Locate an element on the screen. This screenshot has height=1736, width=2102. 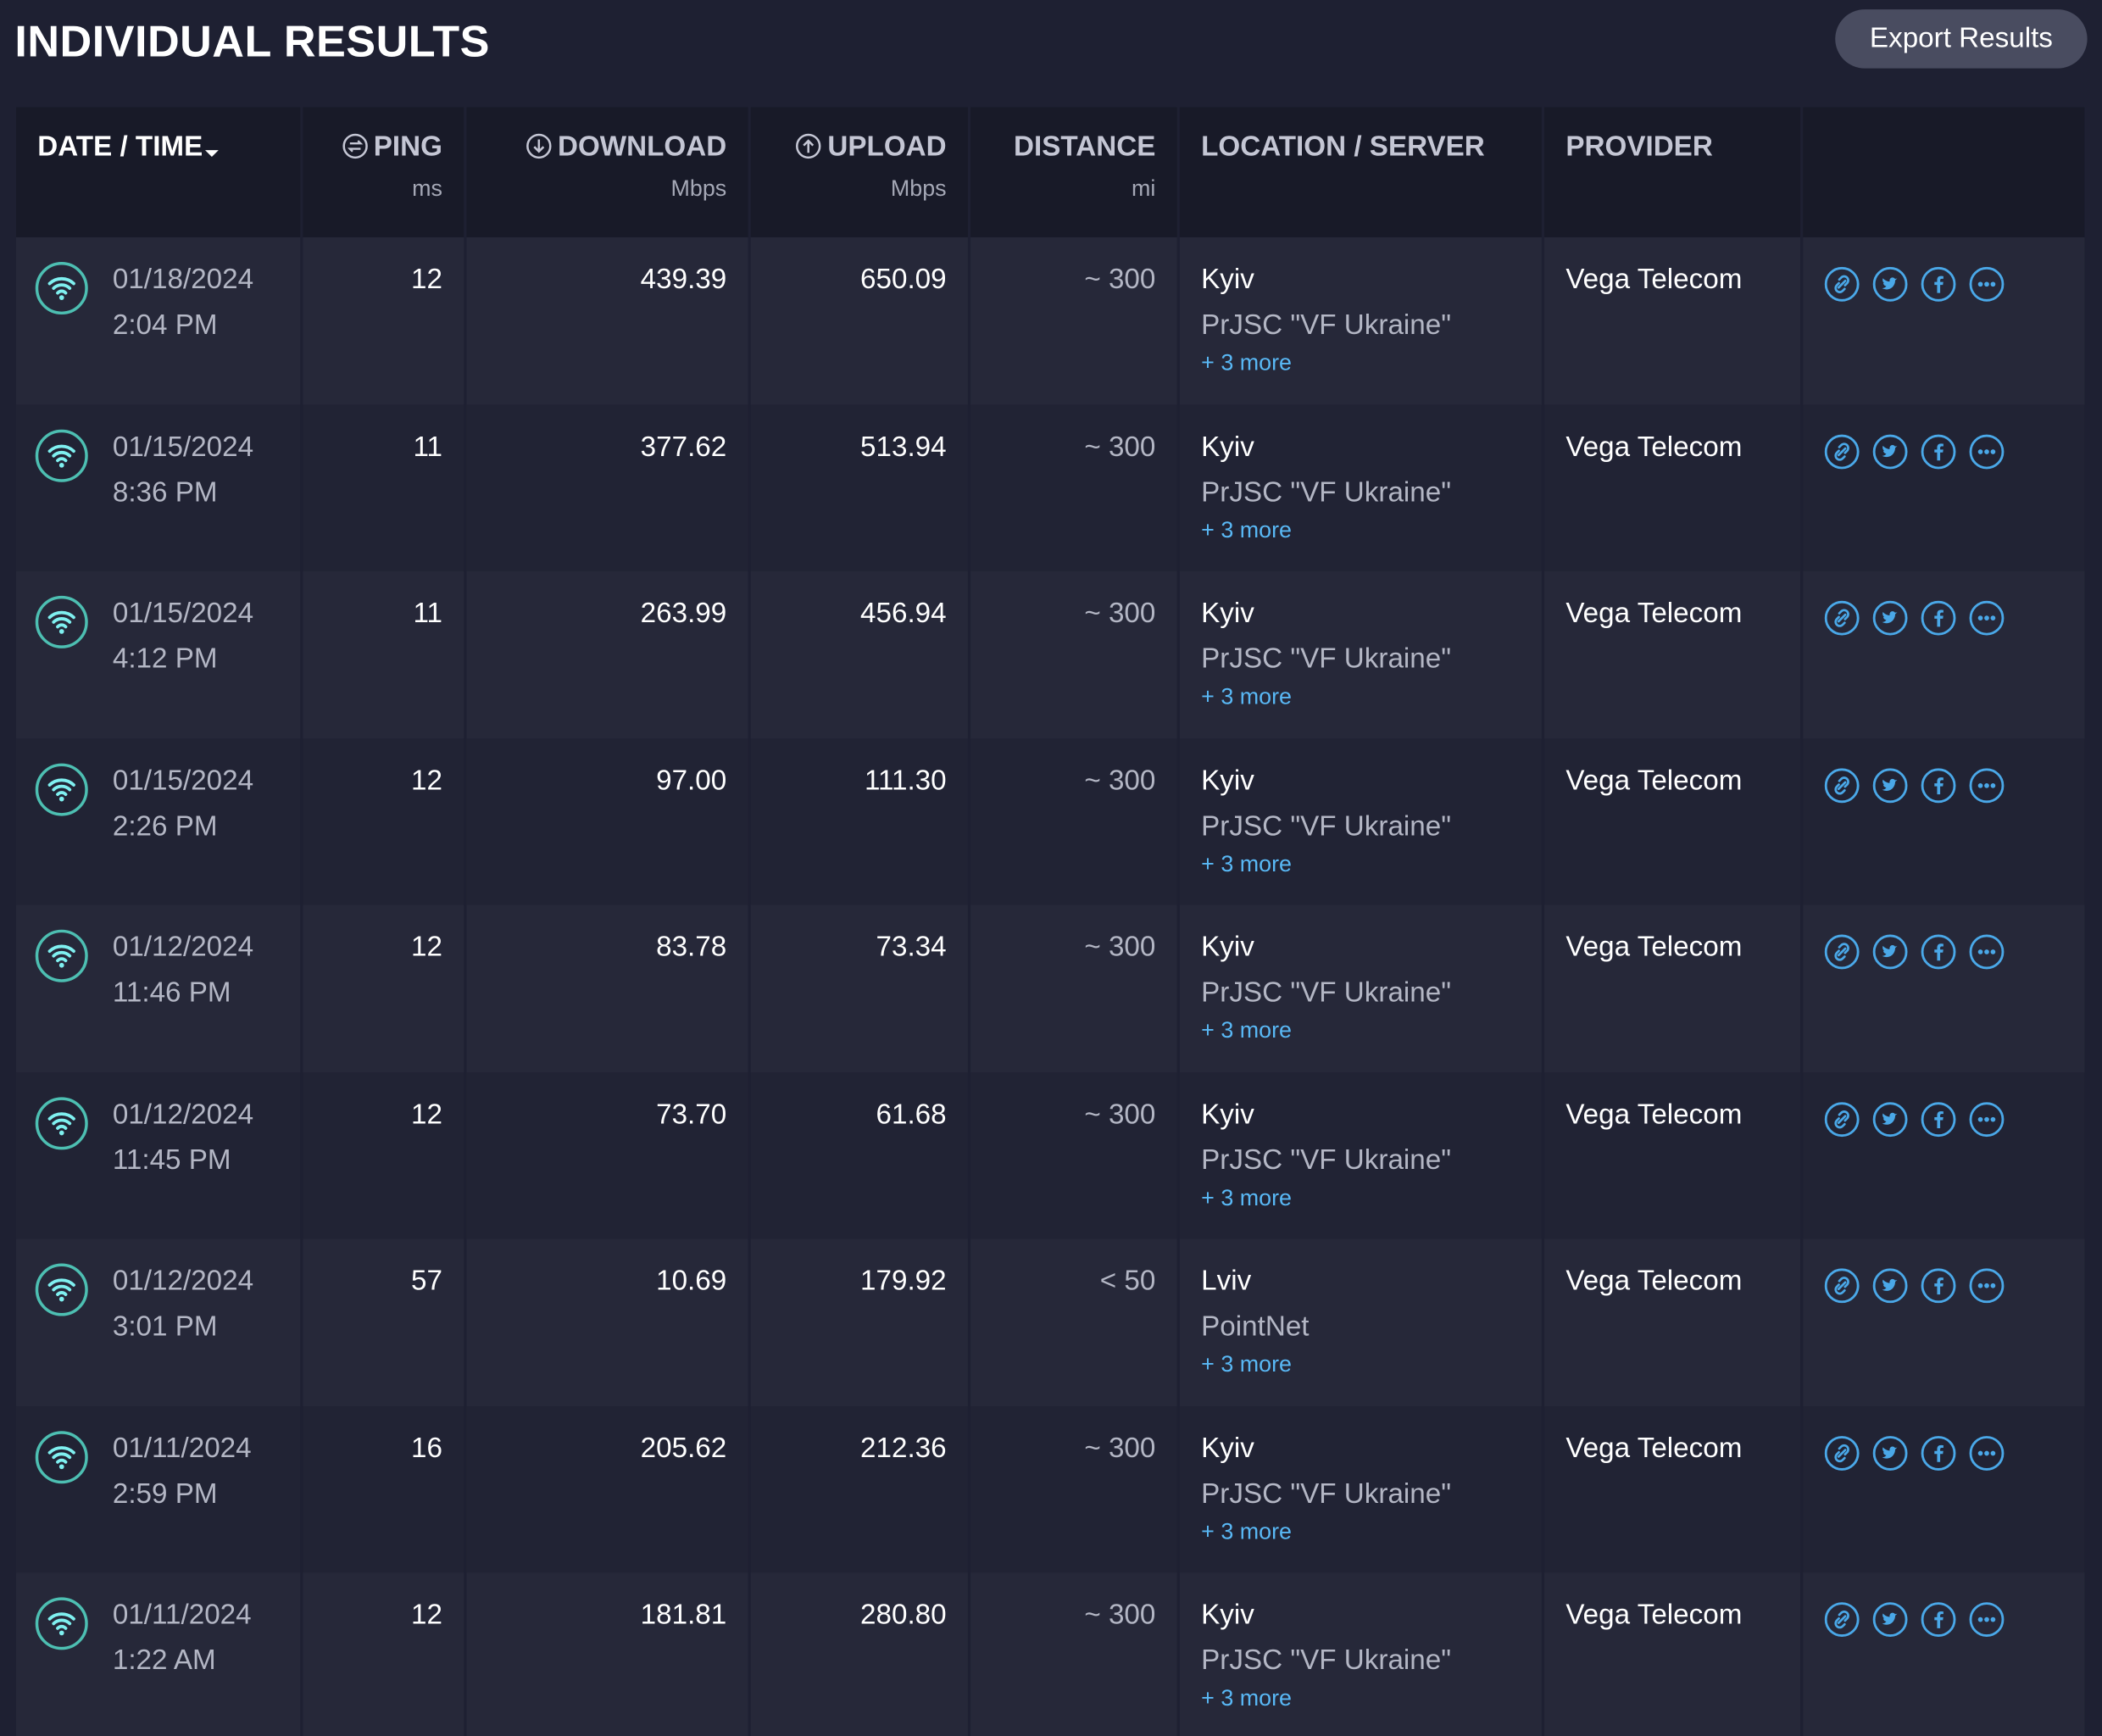
column-label: DISTANCE is located at coordinates (1085, 147).